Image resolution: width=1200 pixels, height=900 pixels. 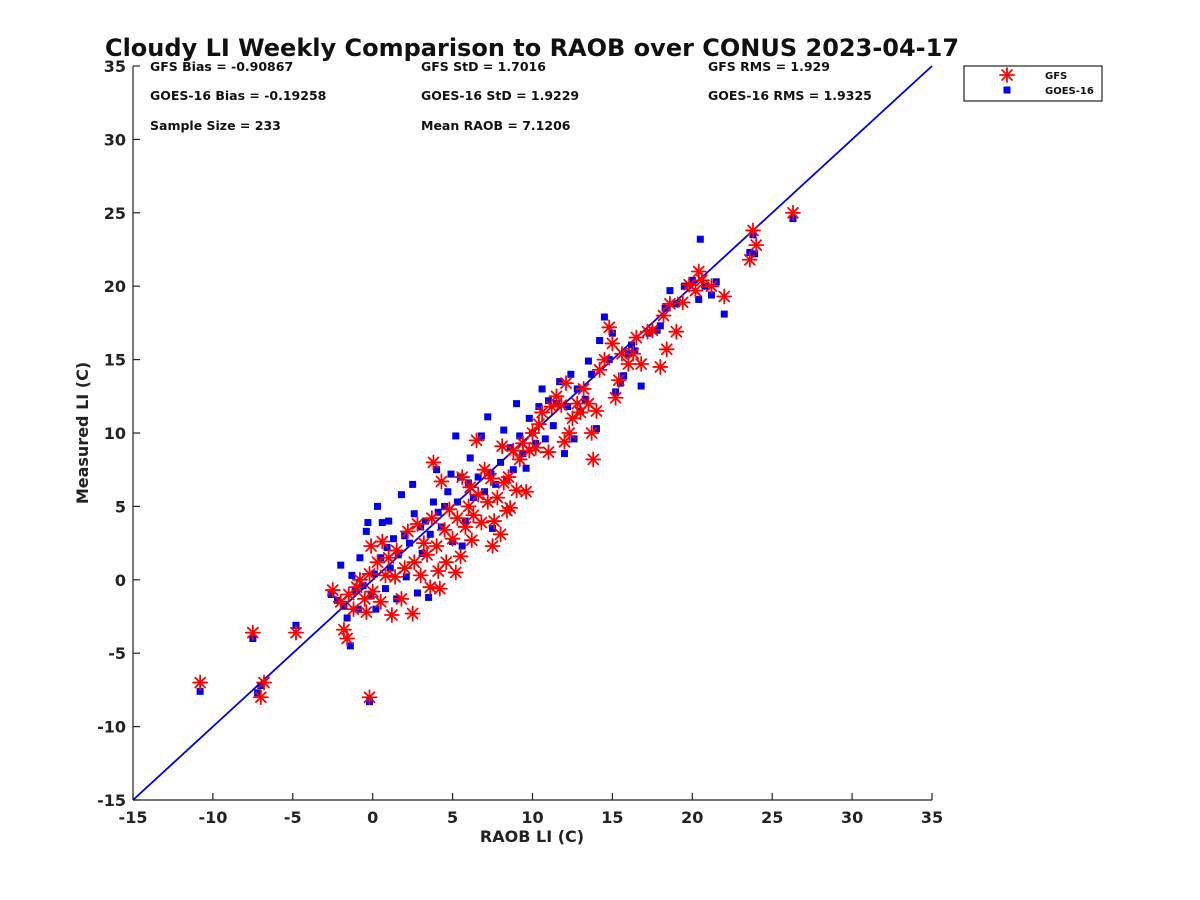 I want to click on x-tick-label: 5, so click(x=452, y=817).